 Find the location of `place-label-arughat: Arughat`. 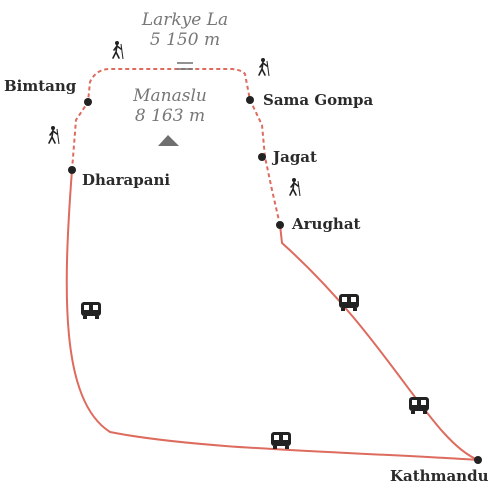

place-label-arughat: Arughat is located at coordinates (326, 224).